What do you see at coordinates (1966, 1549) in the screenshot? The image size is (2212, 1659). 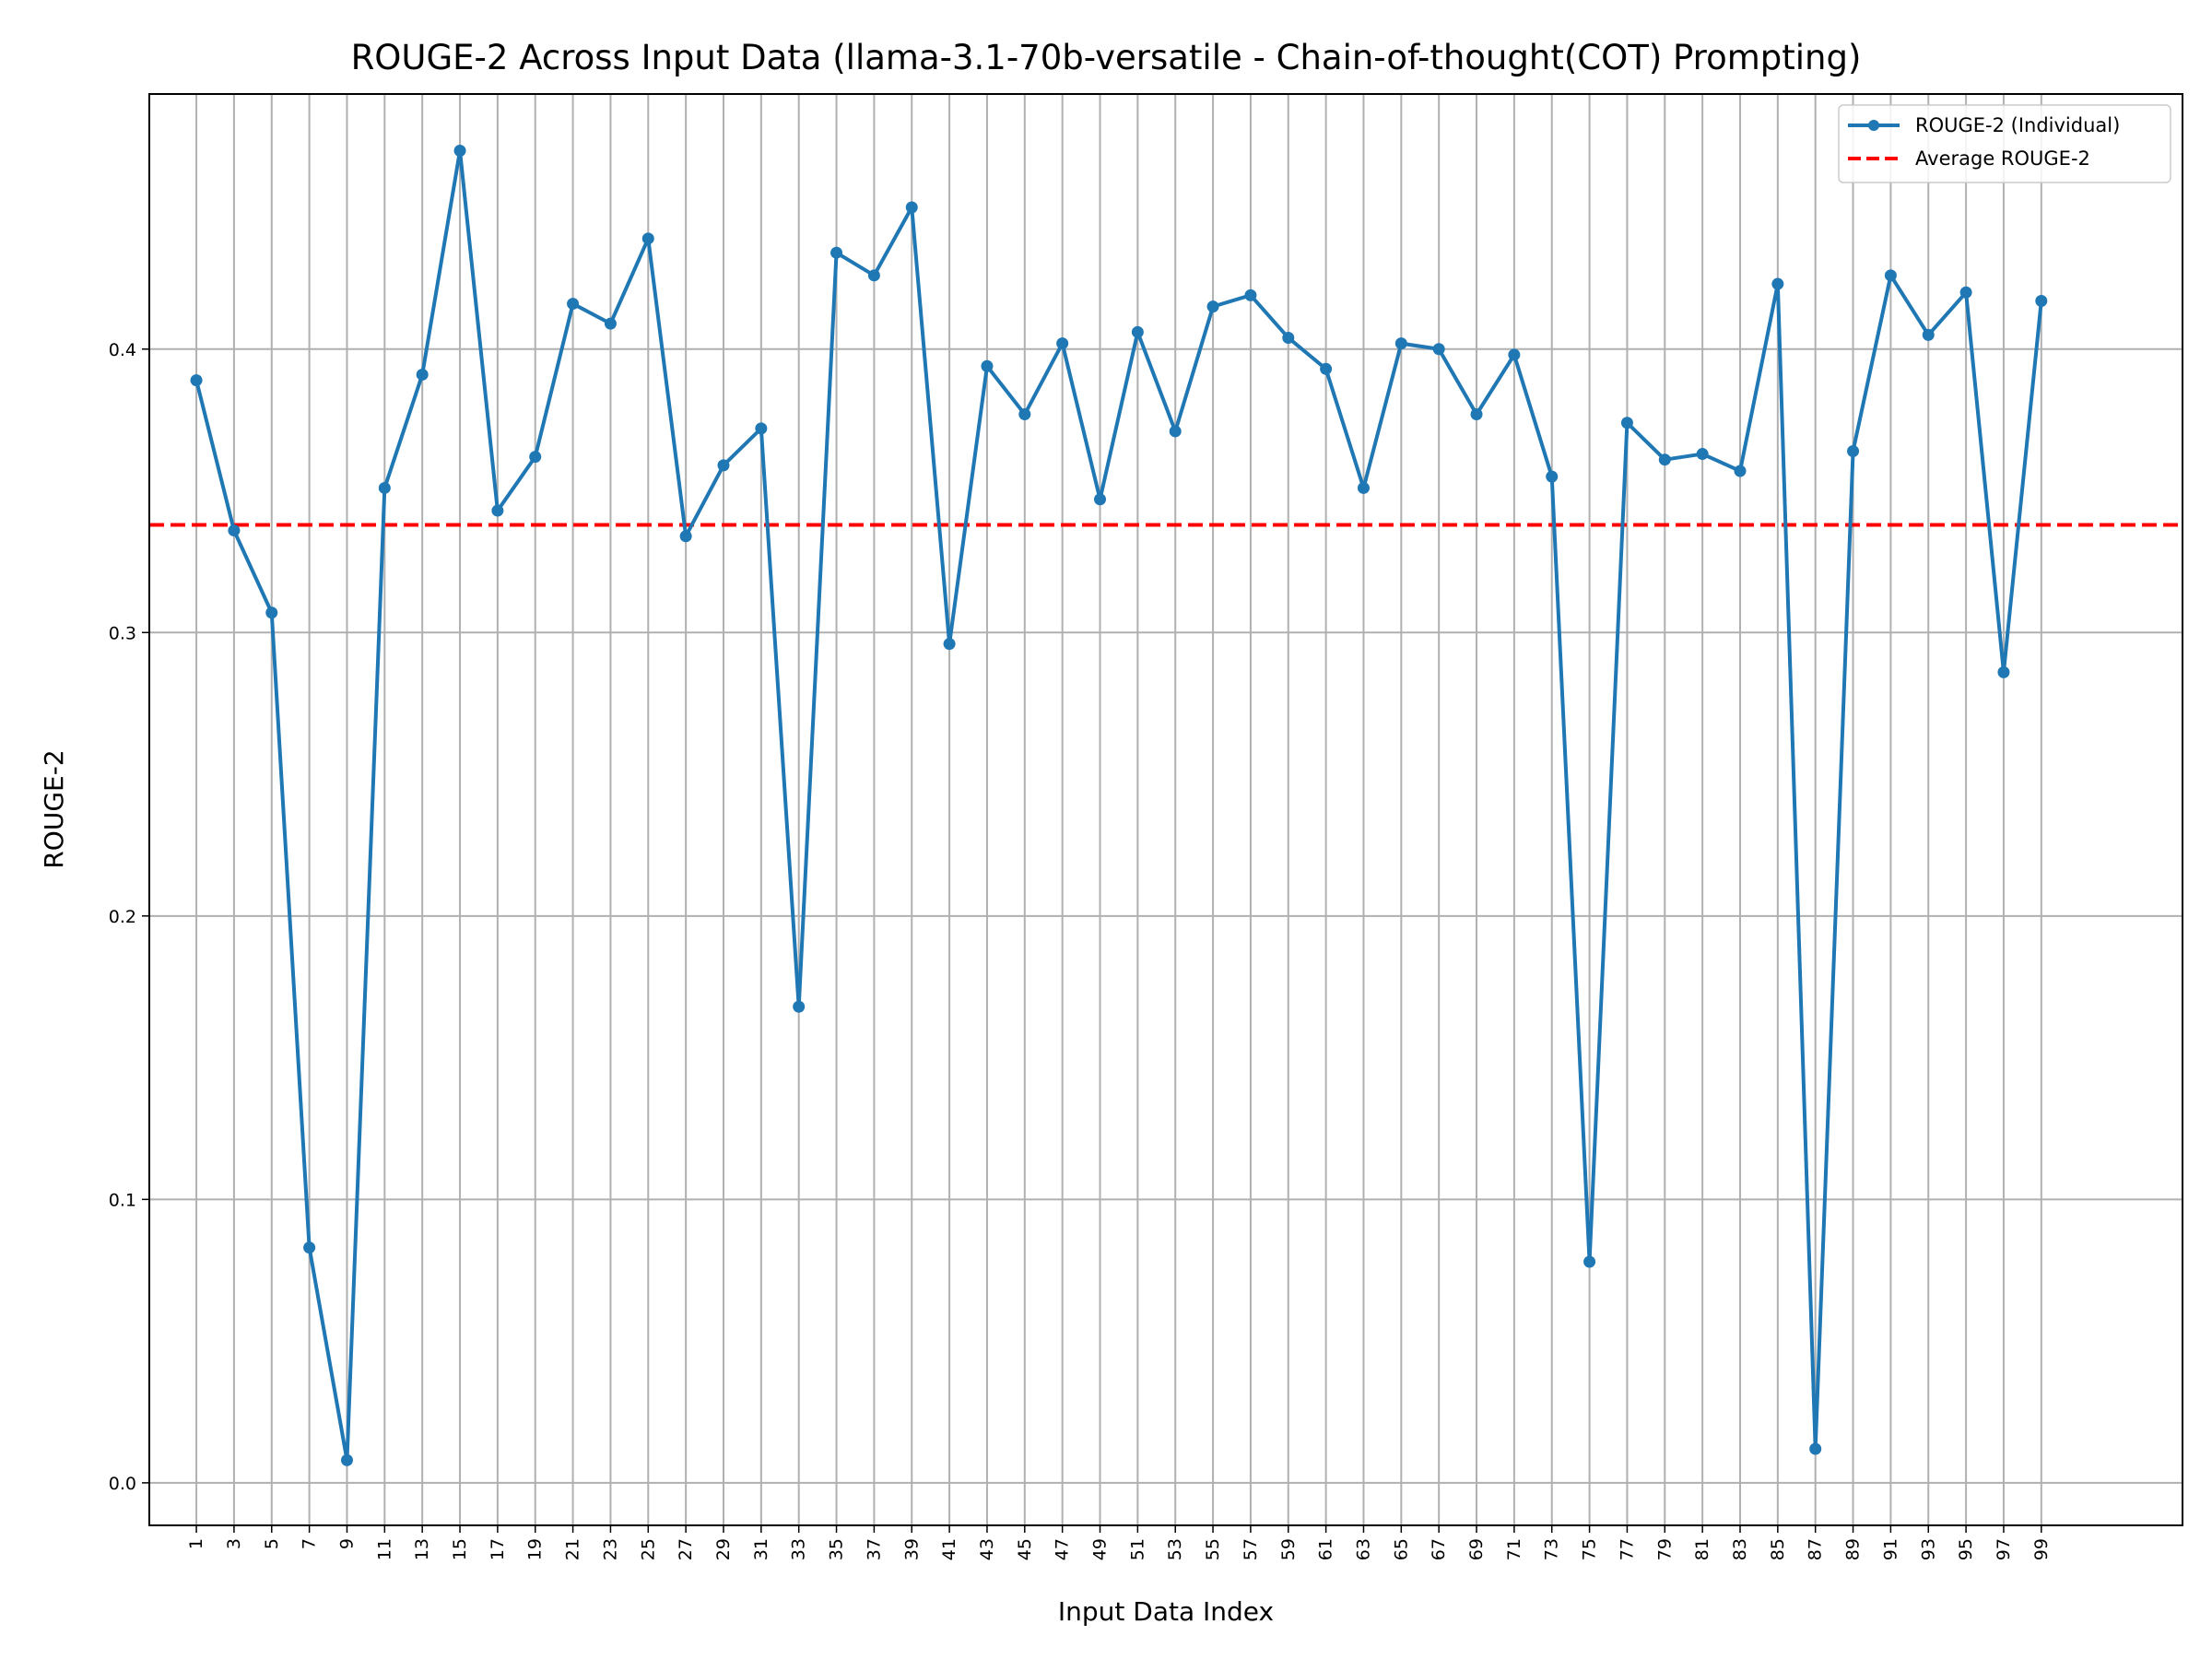 I see `x-tick-label: 95` at bounding box center [1966, 1549].